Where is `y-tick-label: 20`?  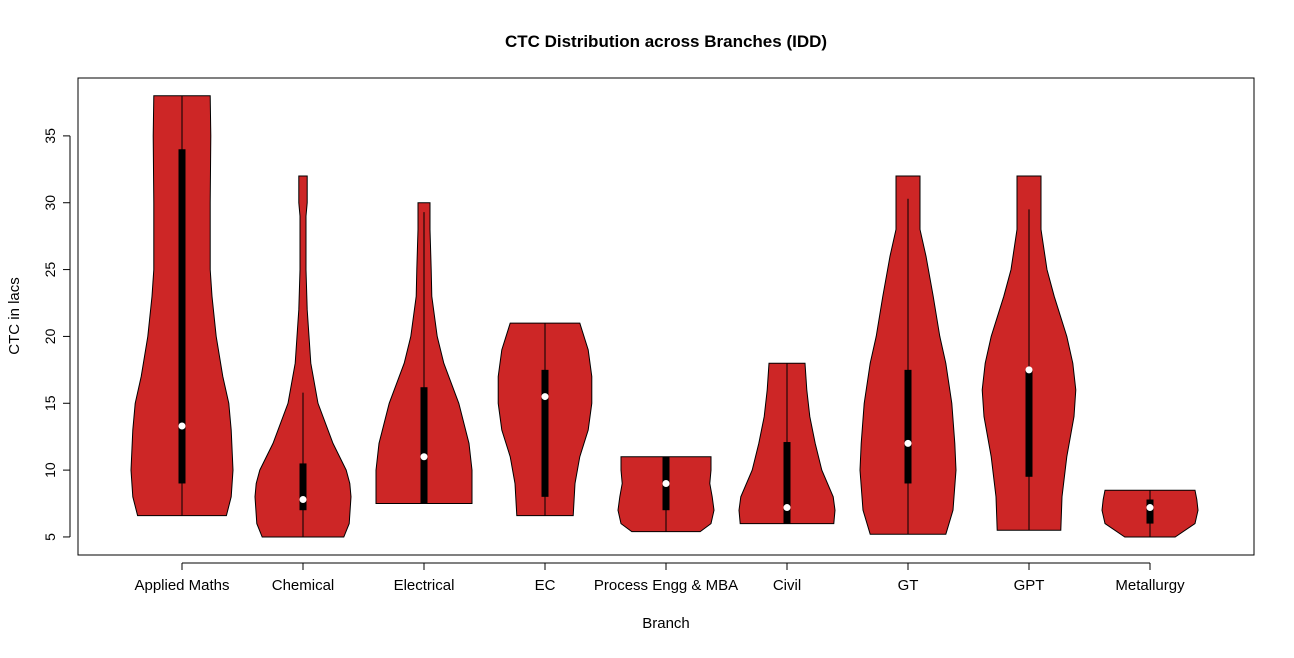 y-tick-label: 20 is located at coordinates (50, 336).